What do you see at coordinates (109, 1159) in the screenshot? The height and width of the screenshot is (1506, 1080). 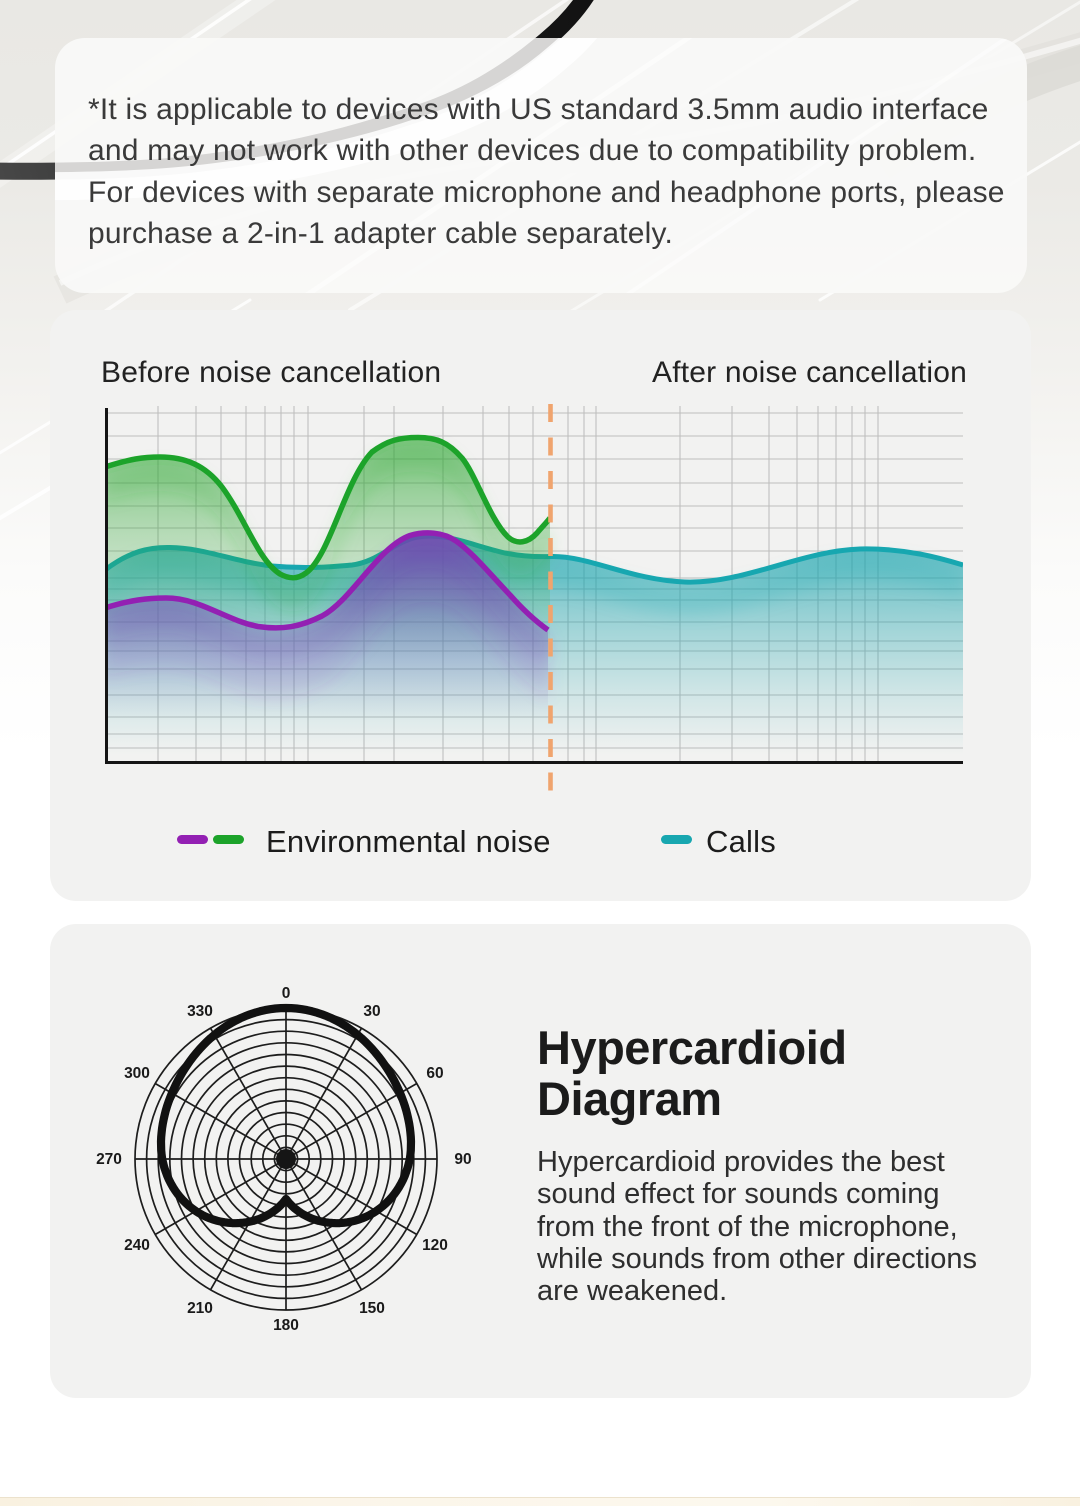 I see `svg-text: 270` at bounding box center [109, 1159].